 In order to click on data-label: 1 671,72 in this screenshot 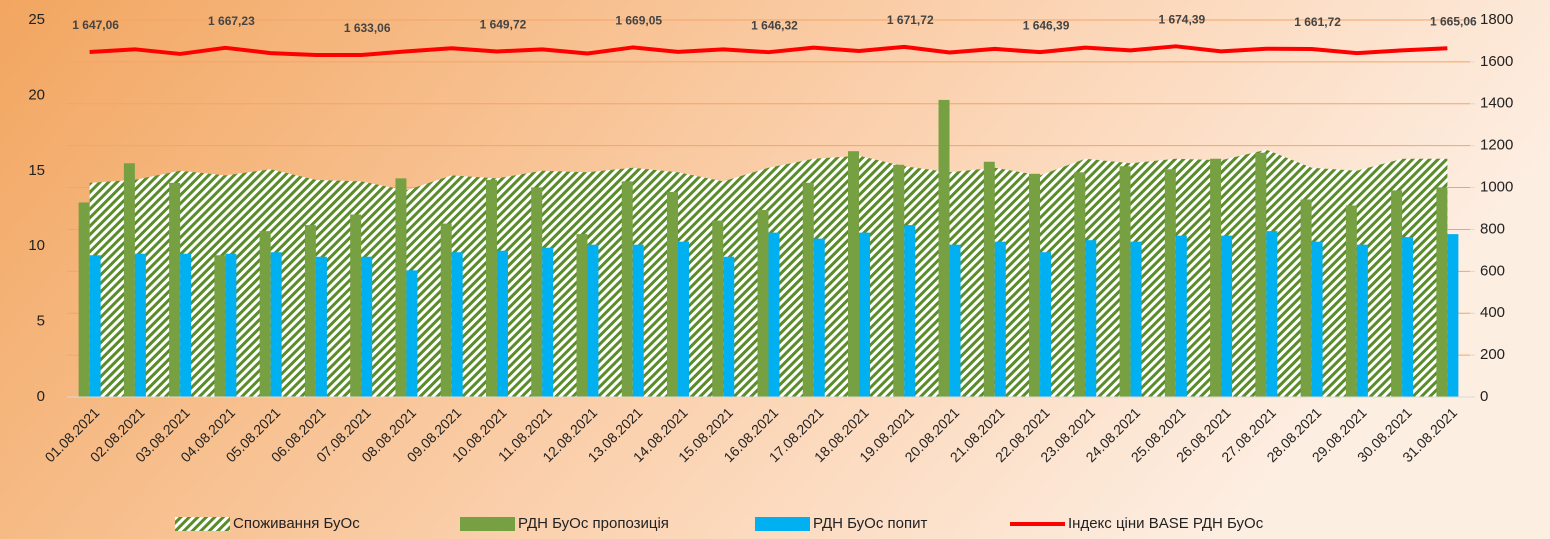, I will do `click(910, 20)`.